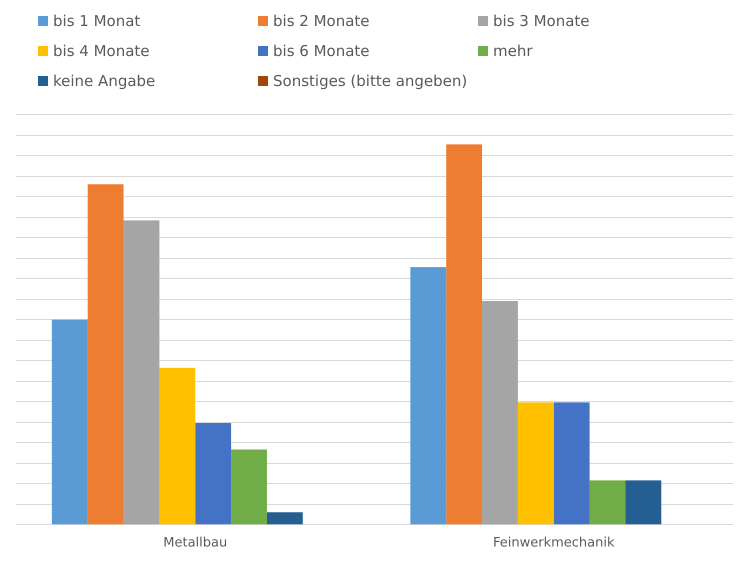  What do you see at coordinates (541, 21) in the screenshot?
I see `legend-label: bis 3 Monate` at bounding box center [541, 21].